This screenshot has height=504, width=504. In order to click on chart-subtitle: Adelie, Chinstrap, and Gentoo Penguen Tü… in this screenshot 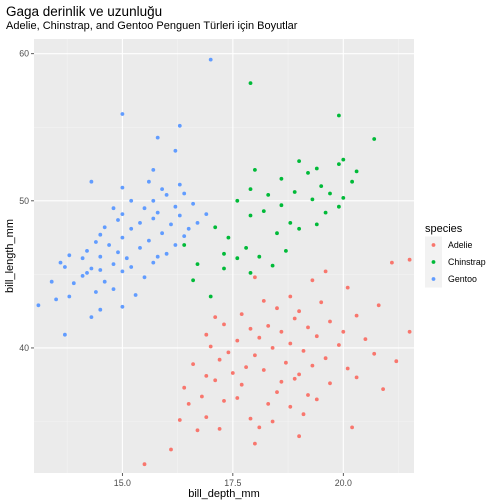, I will do `click(152, 26)`.